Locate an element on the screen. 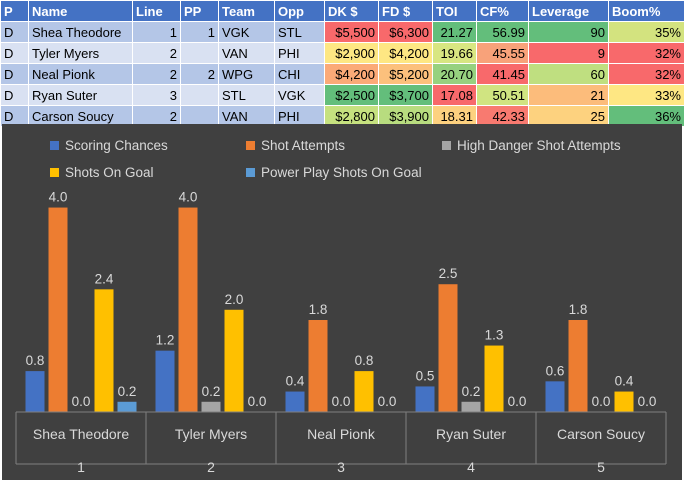 This screenshot has height=482, width=684. column-header-fd: FD $ is located at coordinates (405, 11).